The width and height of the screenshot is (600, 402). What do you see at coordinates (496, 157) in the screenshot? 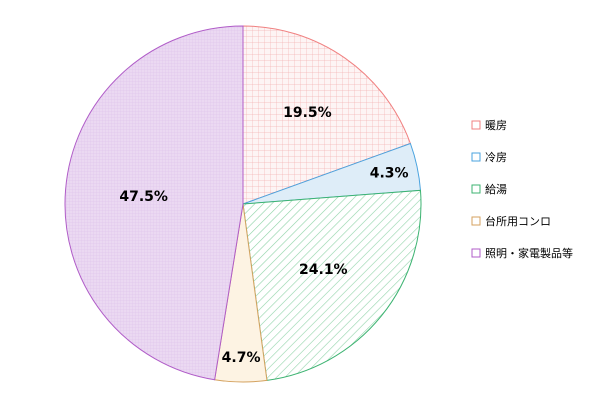
I see `legend-label-2: 冷房` at bounding box center [496, 157].